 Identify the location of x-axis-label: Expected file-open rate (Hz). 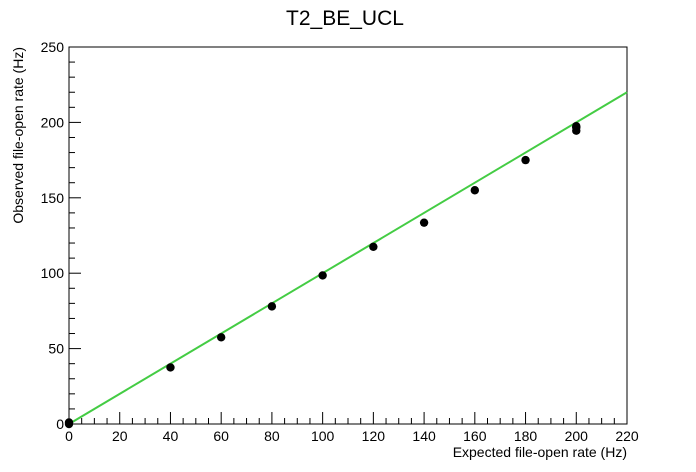
(540, 452).